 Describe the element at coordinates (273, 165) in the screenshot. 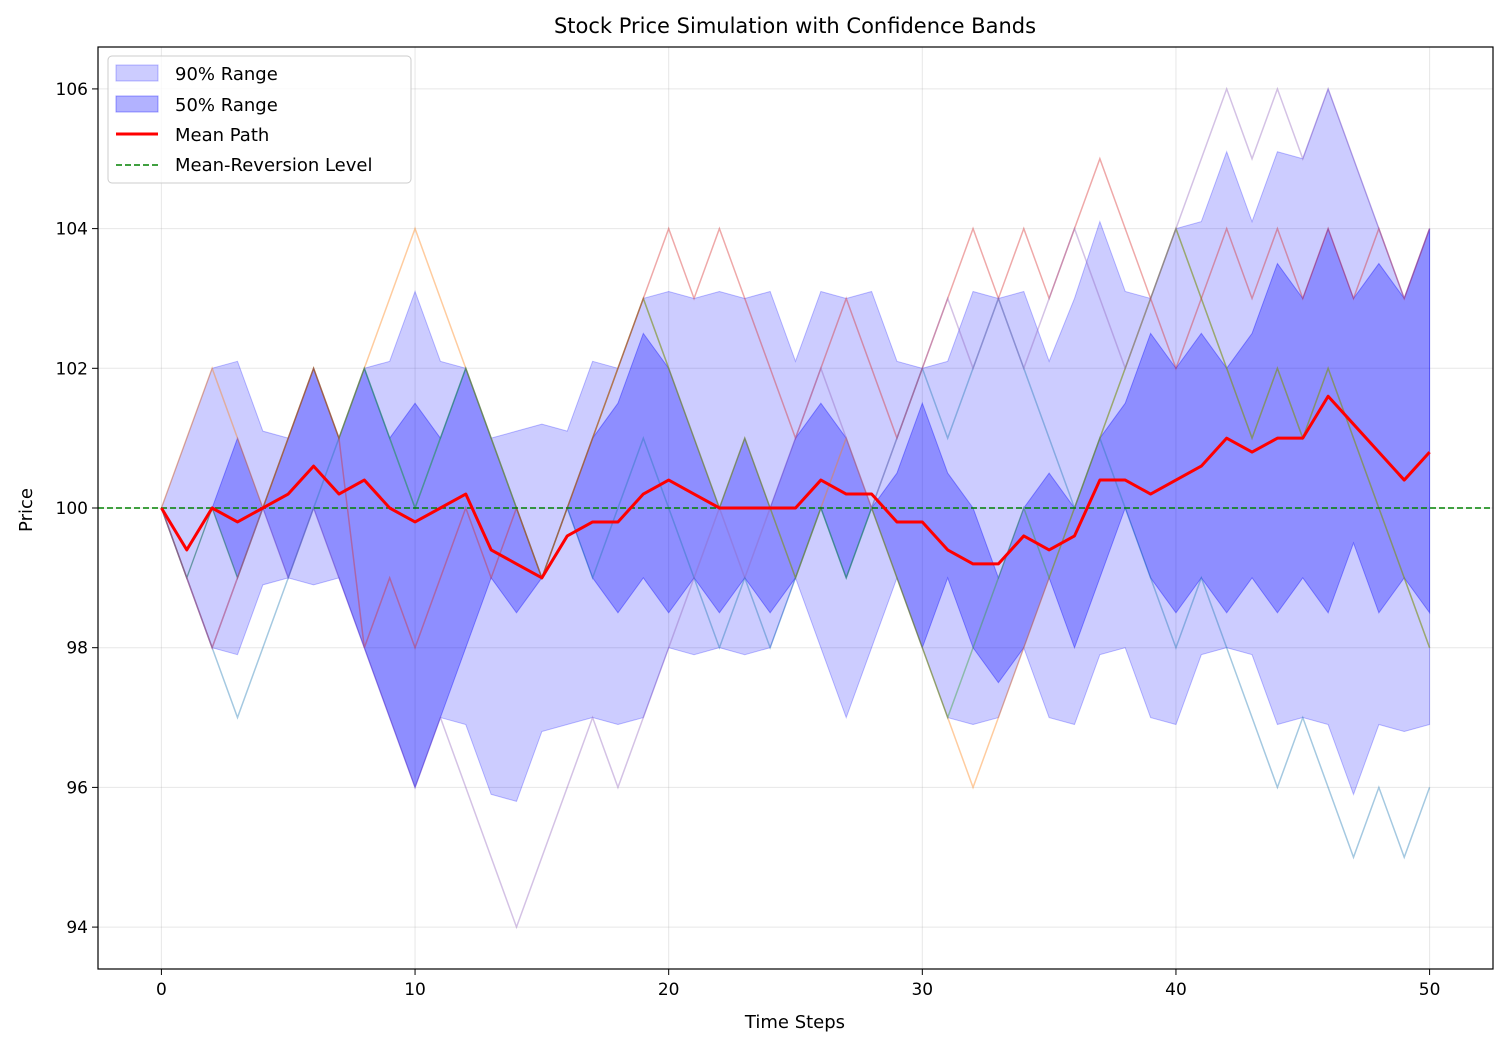

I see `legend-label-mean-reversion-level: Mean-Reversion Level` at that location.